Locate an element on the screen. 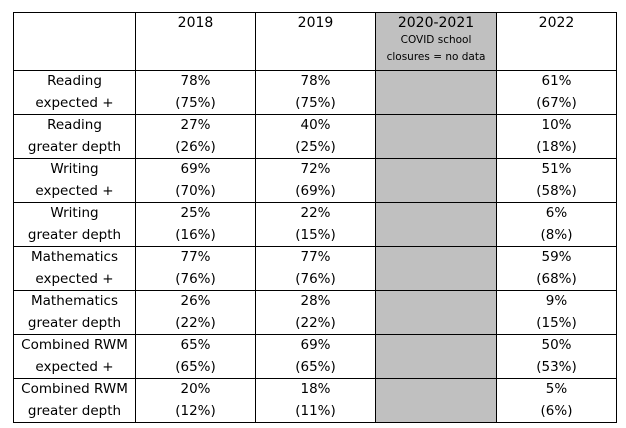 Image resolution: width=626 pixels, height=428 pixels. value-line: 28% is located at coordinates (315, 301).